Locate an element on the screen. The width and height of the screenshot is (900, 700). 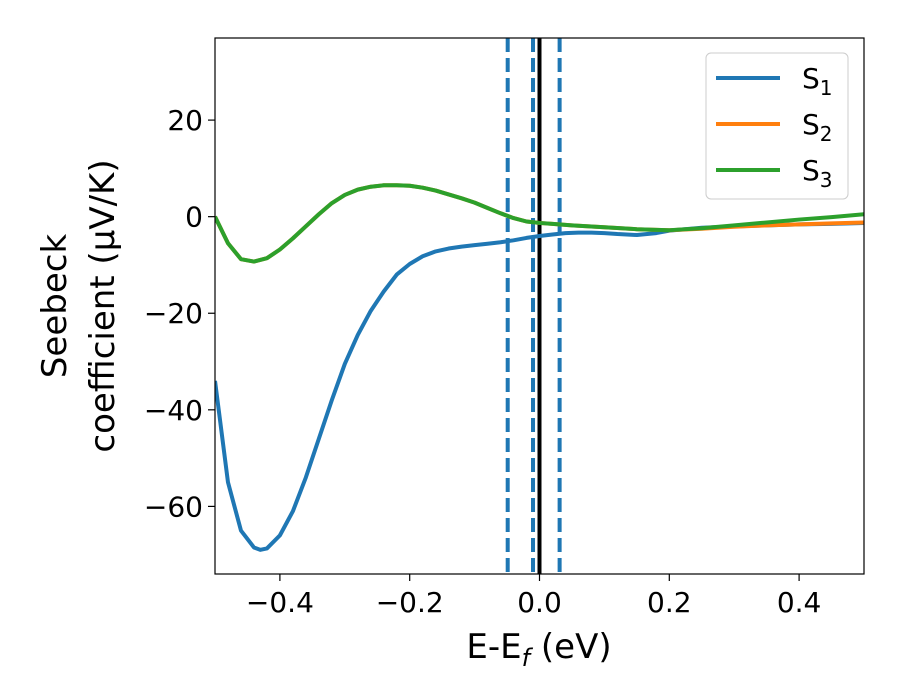
y-tick-label: 0 is located at coordinates (194, 217).